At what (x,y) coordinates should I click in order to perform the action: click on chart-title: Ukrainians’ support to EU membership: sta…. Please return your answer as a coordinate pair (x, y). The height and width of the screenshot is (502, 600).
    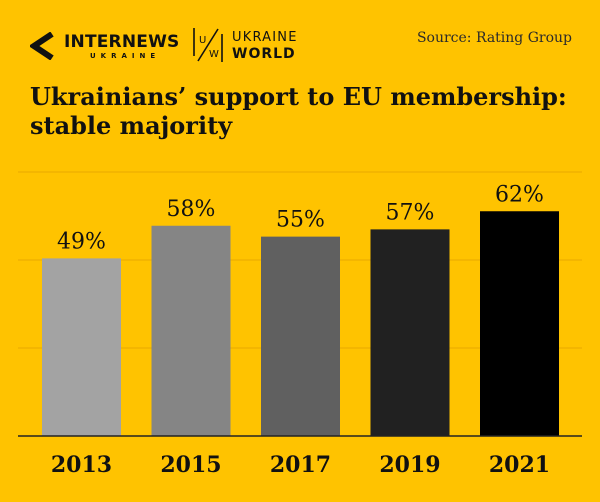
    Looking at the image, I should click on (310, 111).